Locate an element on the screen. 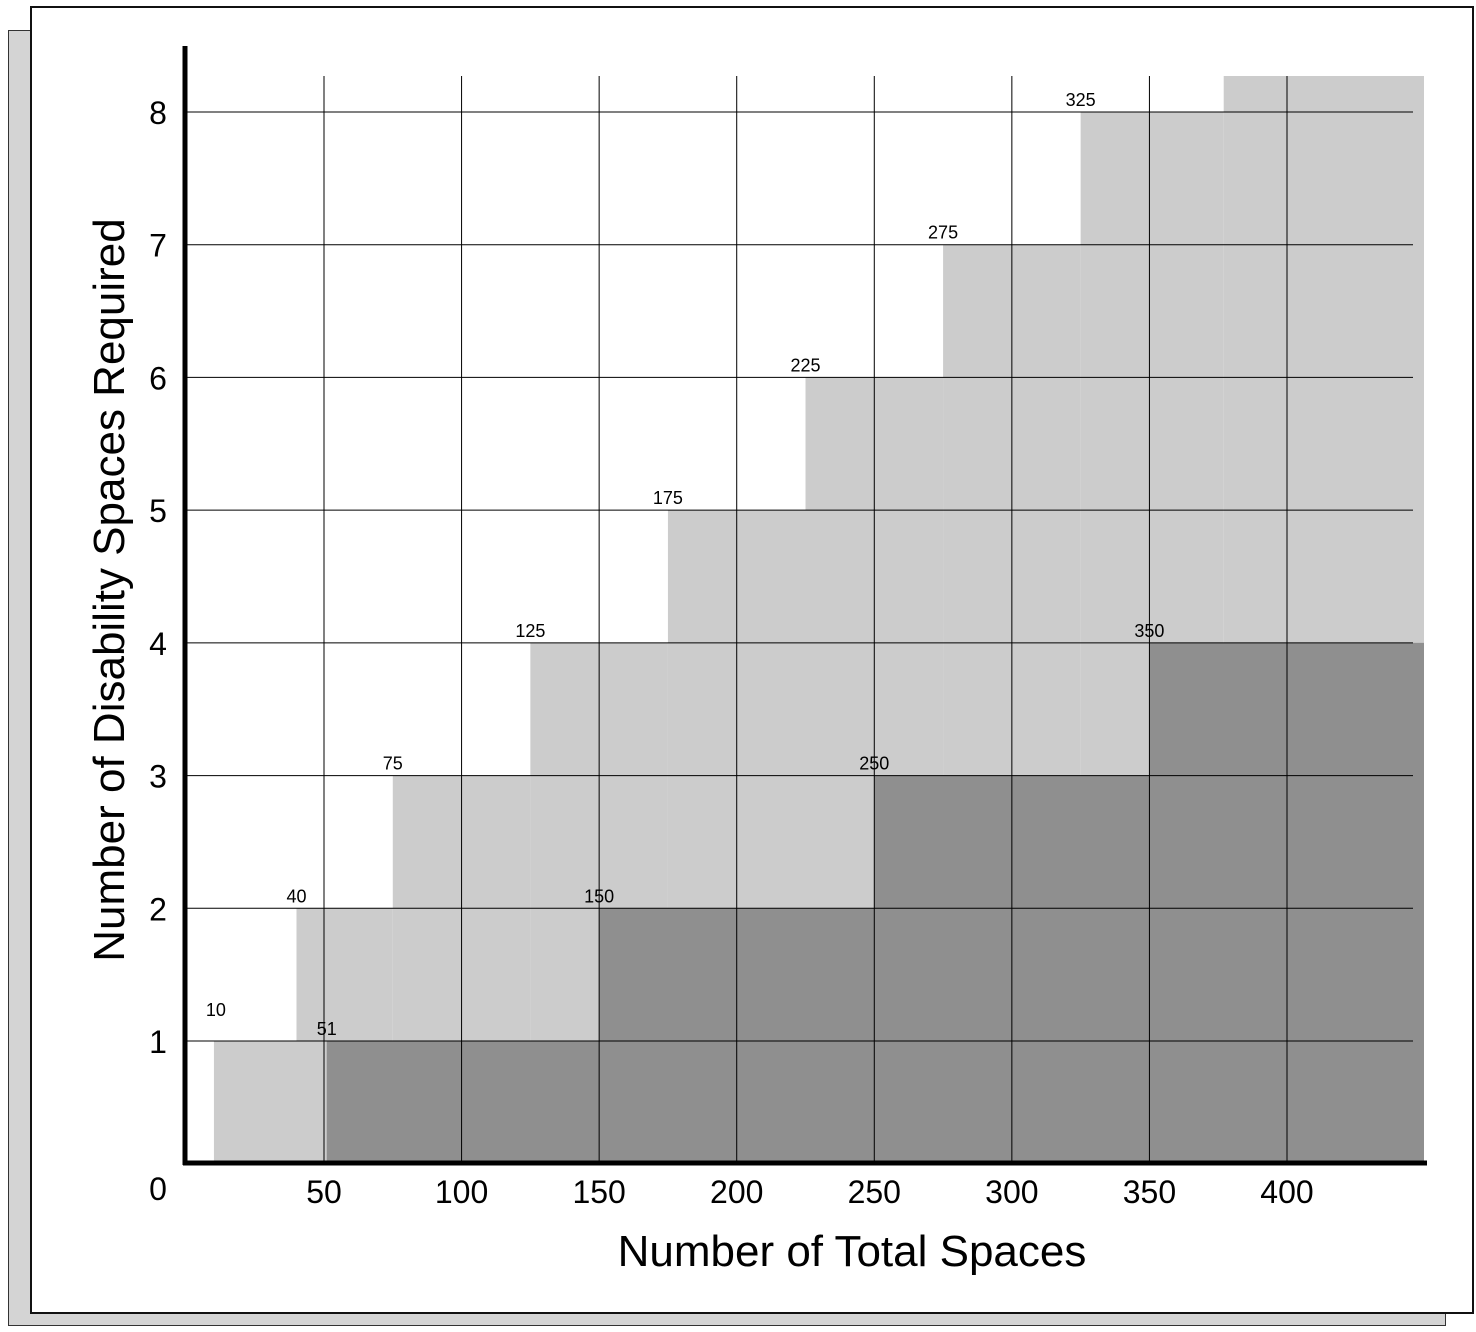  x-tick-label: 200 is located at coordinates (736, 1192).